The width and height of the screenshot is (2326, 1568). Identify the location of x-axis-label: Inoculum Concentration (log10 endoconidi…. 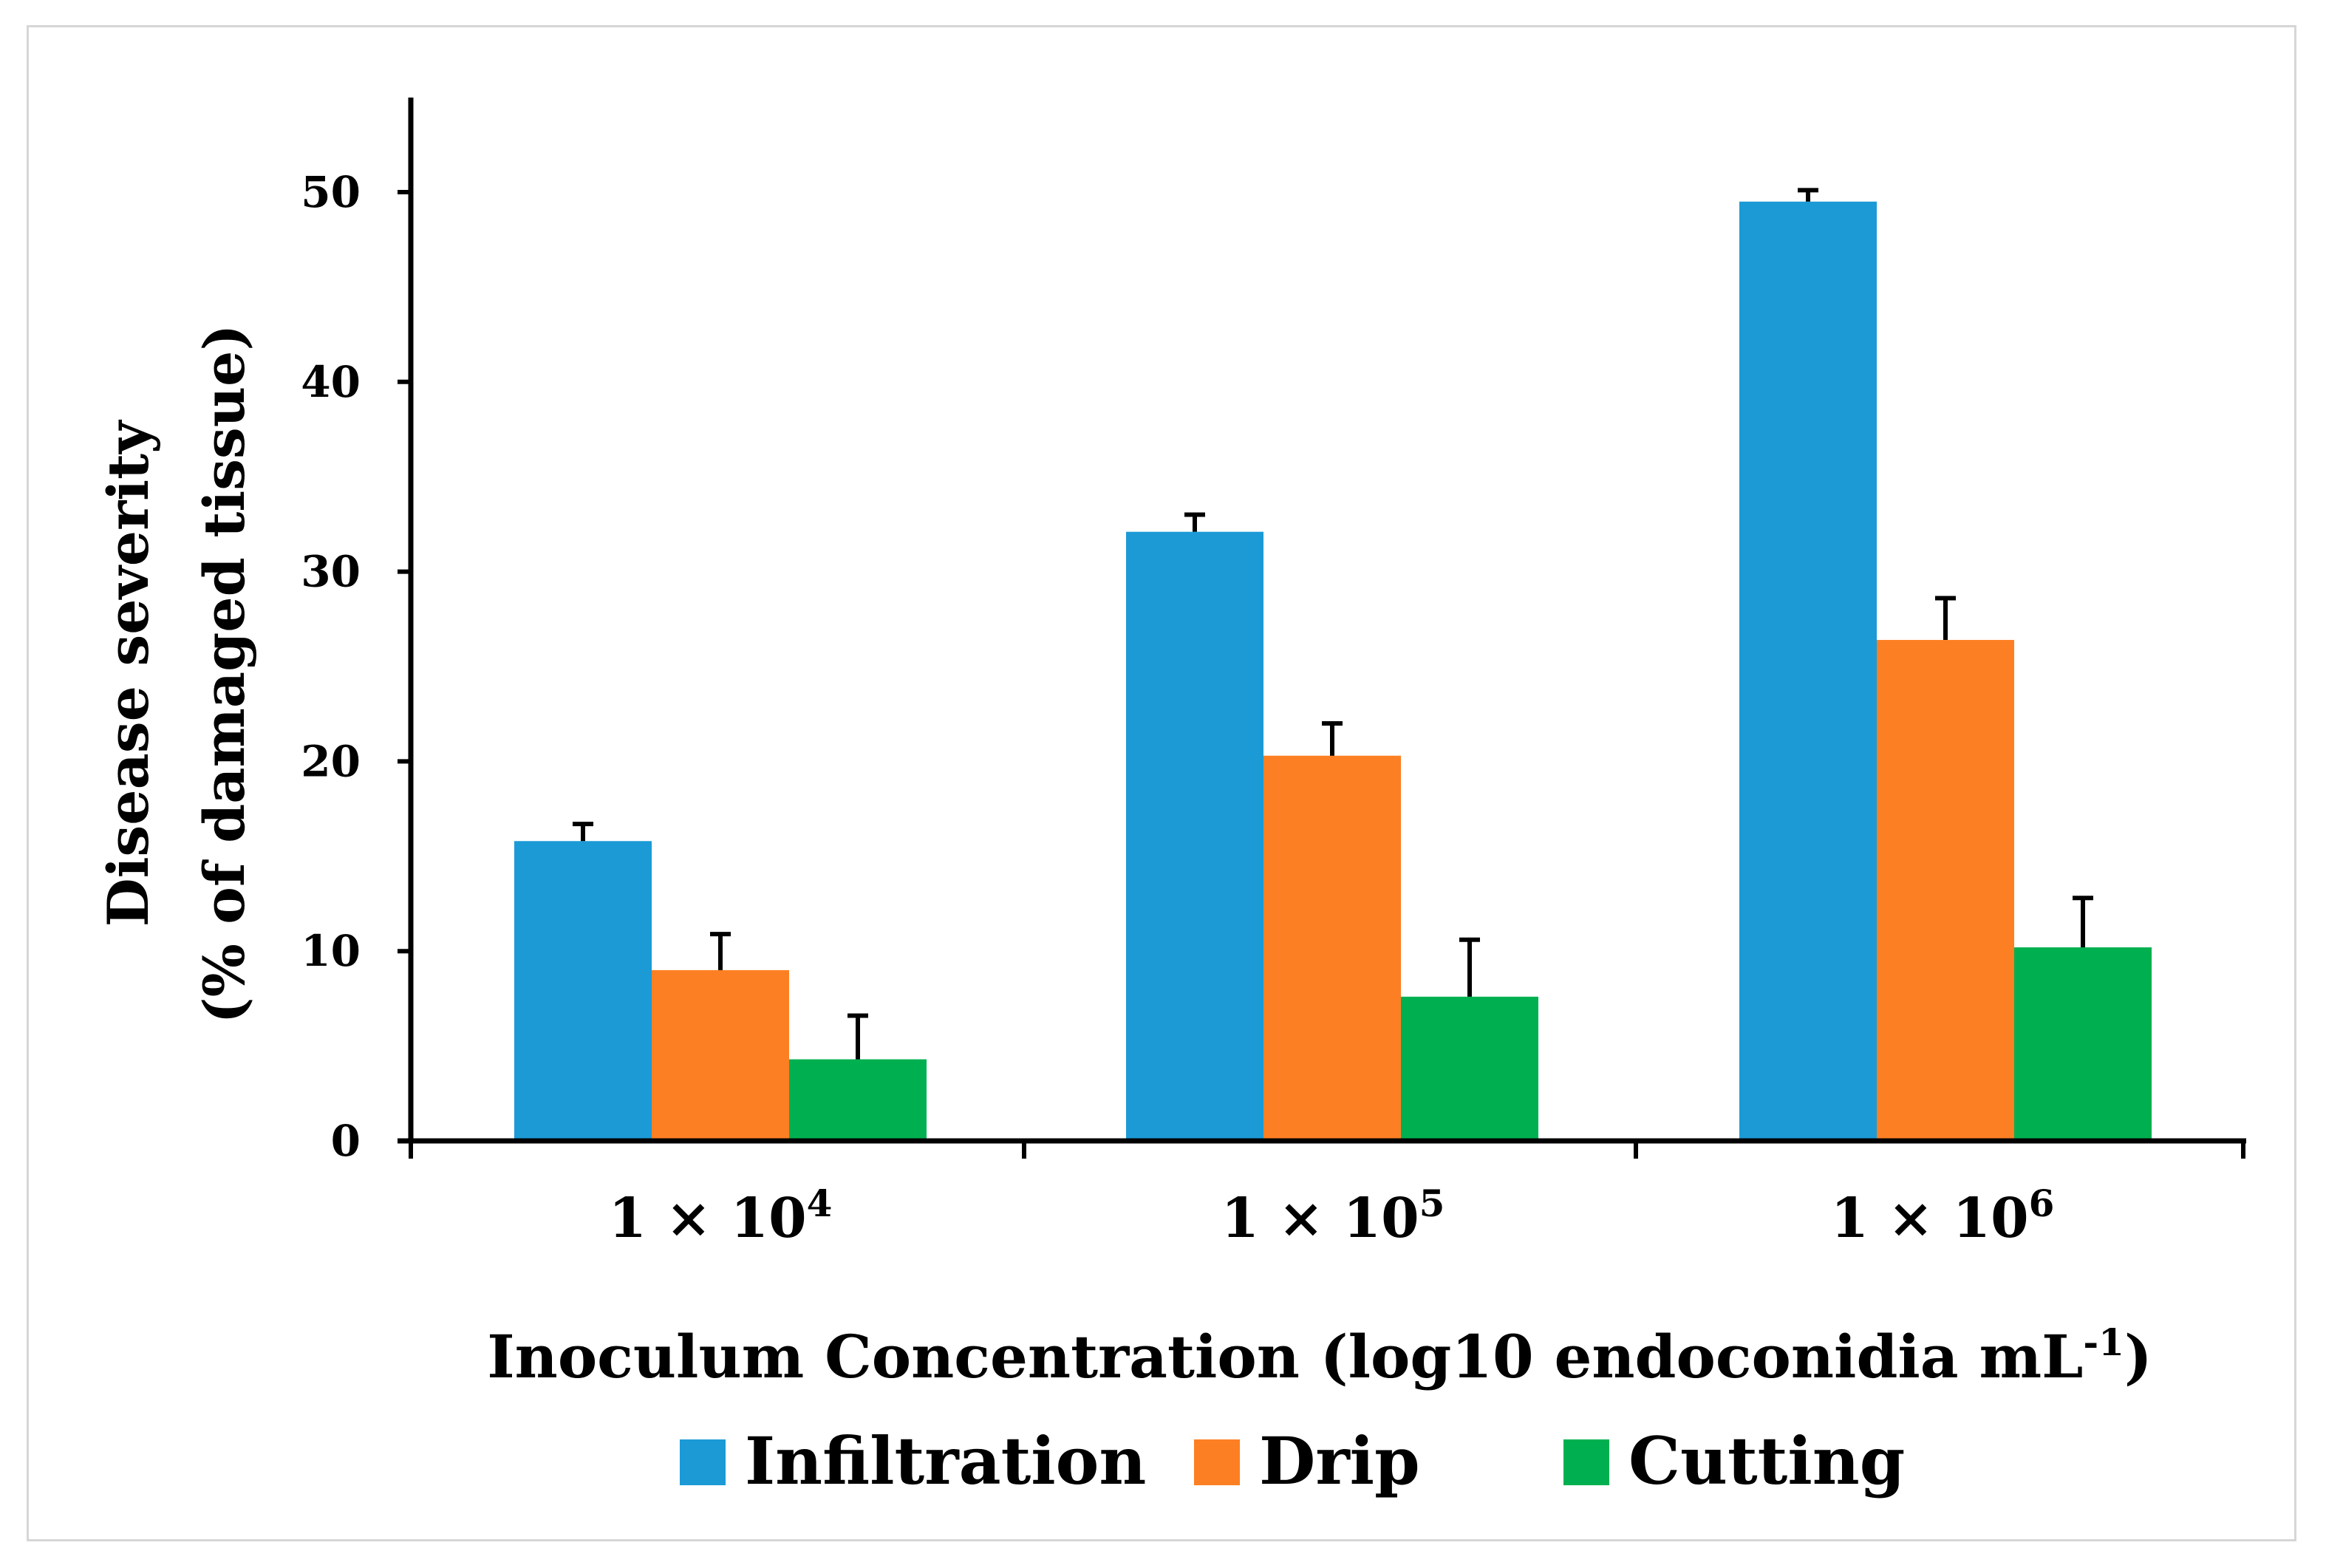
(1320, 1356).